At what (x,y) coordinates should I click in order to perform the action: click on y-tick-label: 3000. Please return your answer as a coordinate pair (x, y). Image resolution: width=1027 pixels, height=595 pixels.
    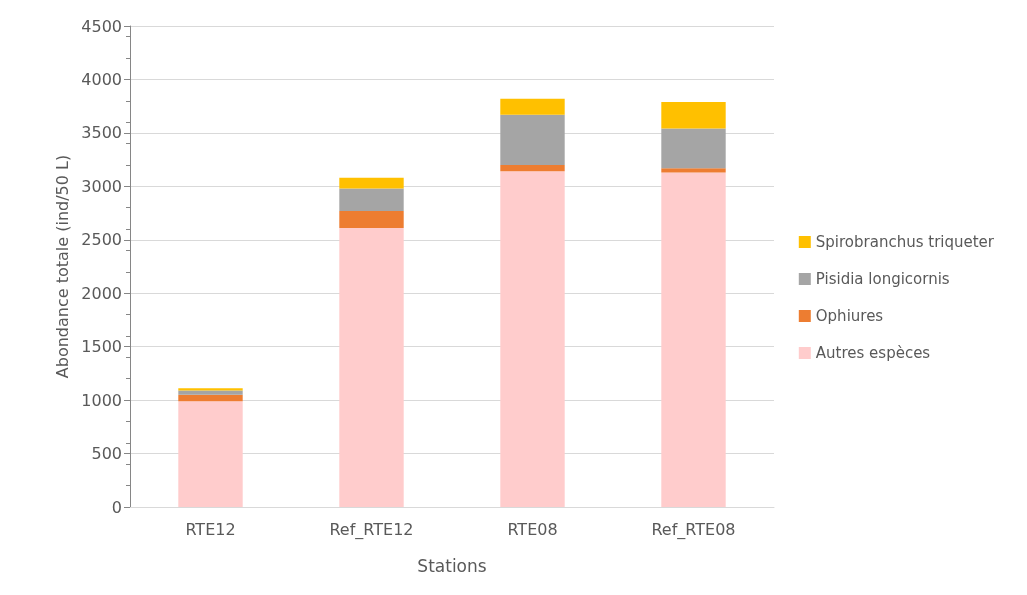
    Looking at the image, I should click on (101, 186).